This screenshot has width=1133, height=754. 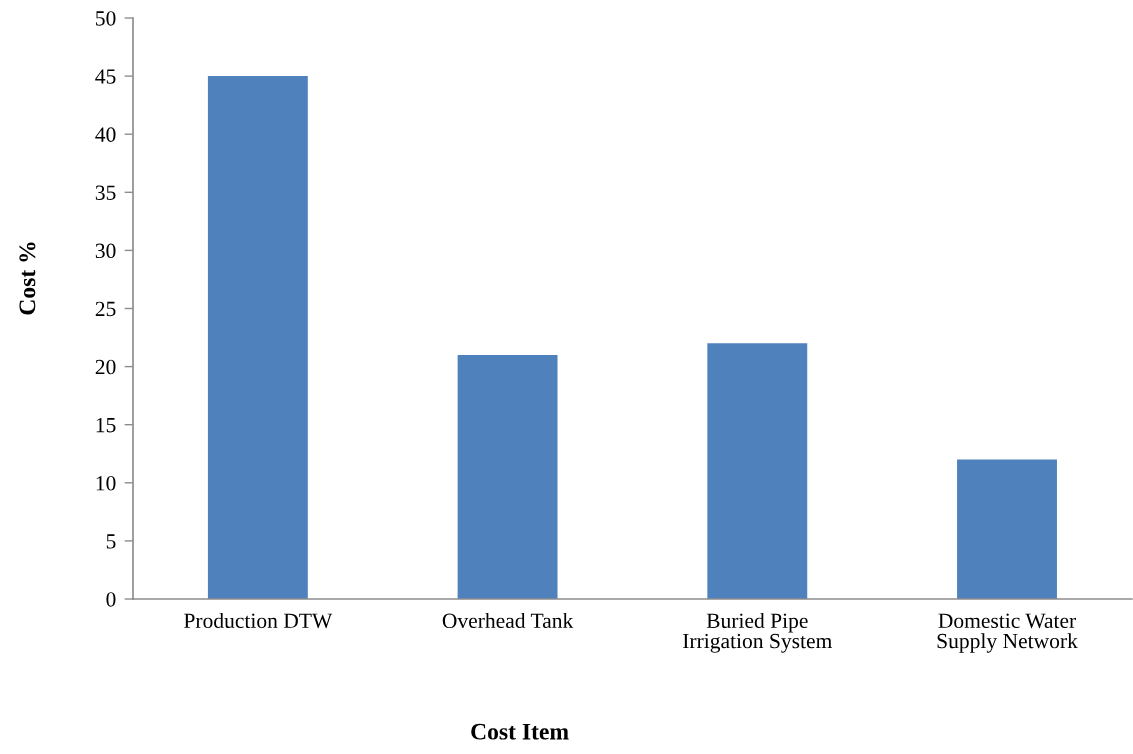 I want to click on y-tick-label: 45, so click(x=105, y=76).